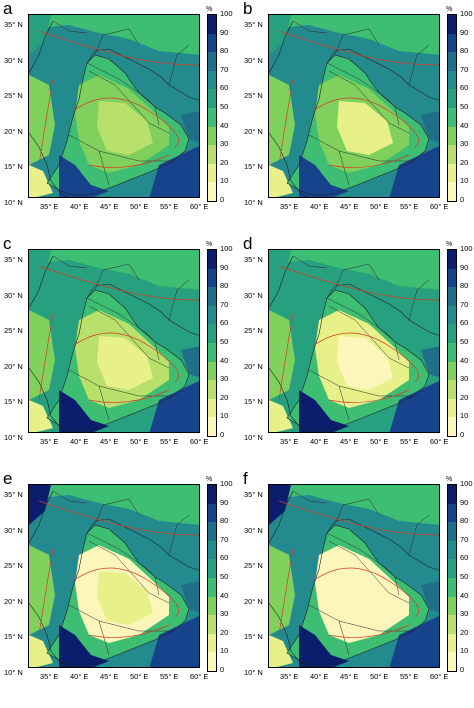 Image resolution: width=474 pixels, height=708 pixels. What do you see at coordinates (449, 9) in the screenshot?
I see `colorbar-unit: %` at bounding box center [449, 9].